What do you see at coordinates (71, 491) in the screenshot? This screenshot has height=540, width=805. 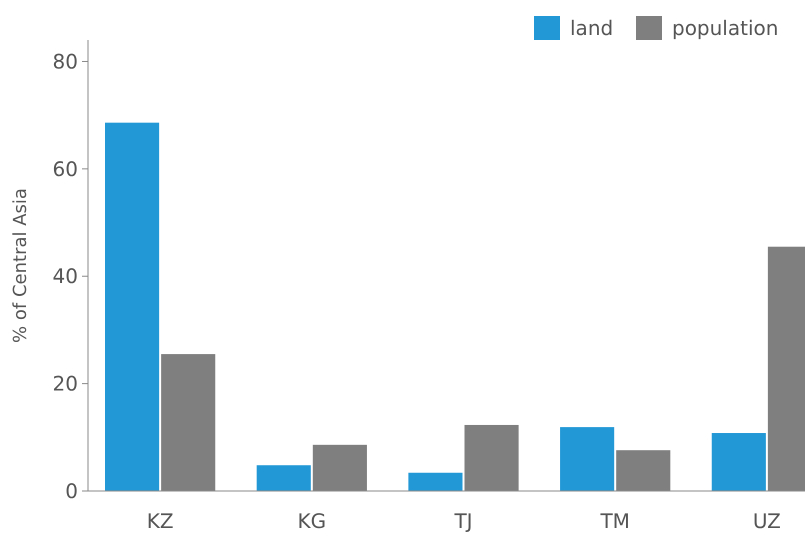 I see `y-tick-label: 0` at bounding box center [71, 491].